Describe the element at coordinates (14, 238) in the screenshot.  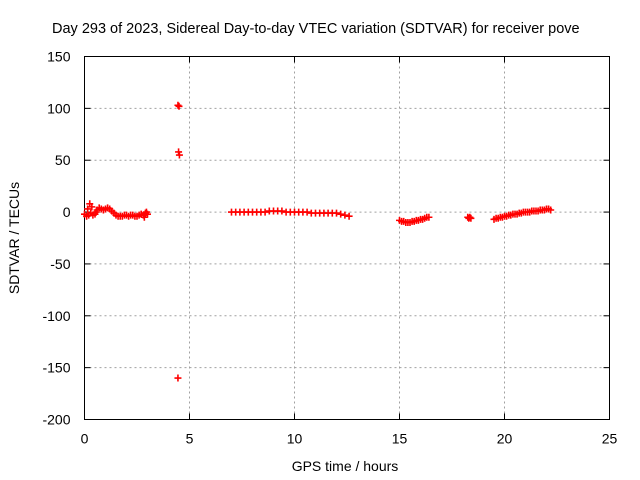
I see `y-axis-label: SDTVAR / TECUs` at that location.